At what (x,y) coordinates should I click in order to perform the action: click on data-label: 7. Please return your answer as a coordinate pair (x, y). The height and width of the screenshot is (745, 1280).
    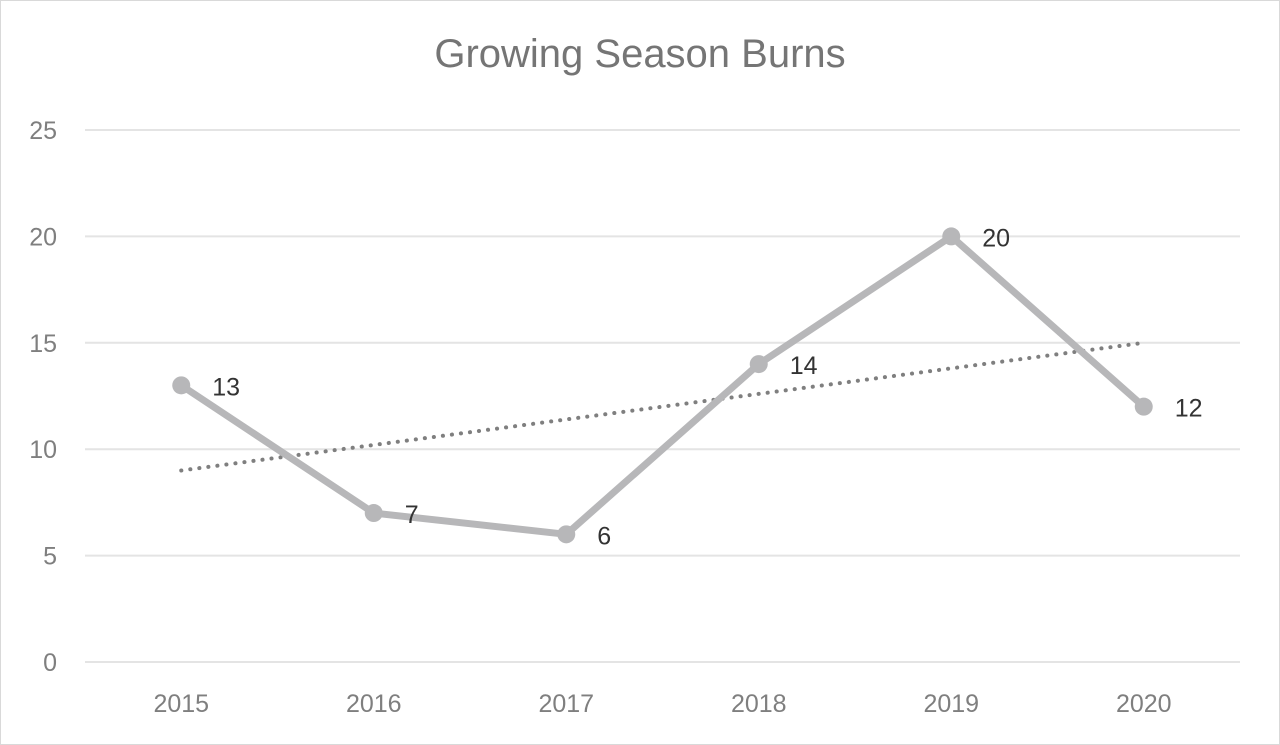
    Looking at the image, I should click on (412, 515).